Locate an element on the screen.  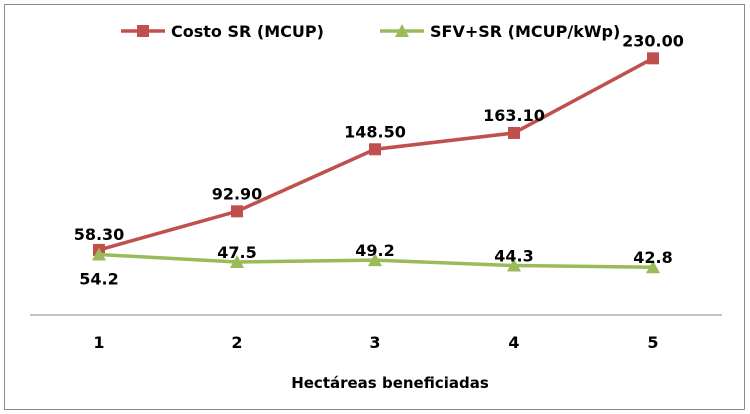
x-tick-label: 4 is located at coordinates (513, 342).